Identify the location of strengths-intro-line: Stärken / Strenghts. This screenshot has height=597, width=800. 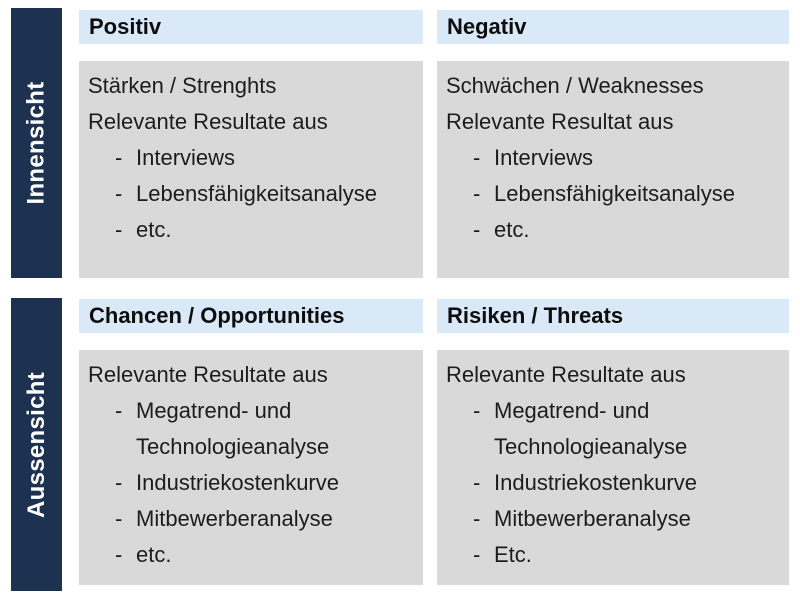
(182, 85).